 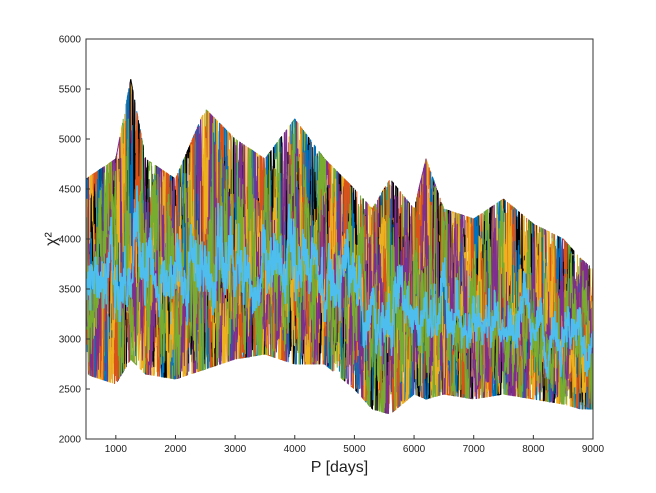 What do you see at coordinates (70, 390) in the screenshot?
I see `y-tick-label: 2500` at bounding box center [70, 390].